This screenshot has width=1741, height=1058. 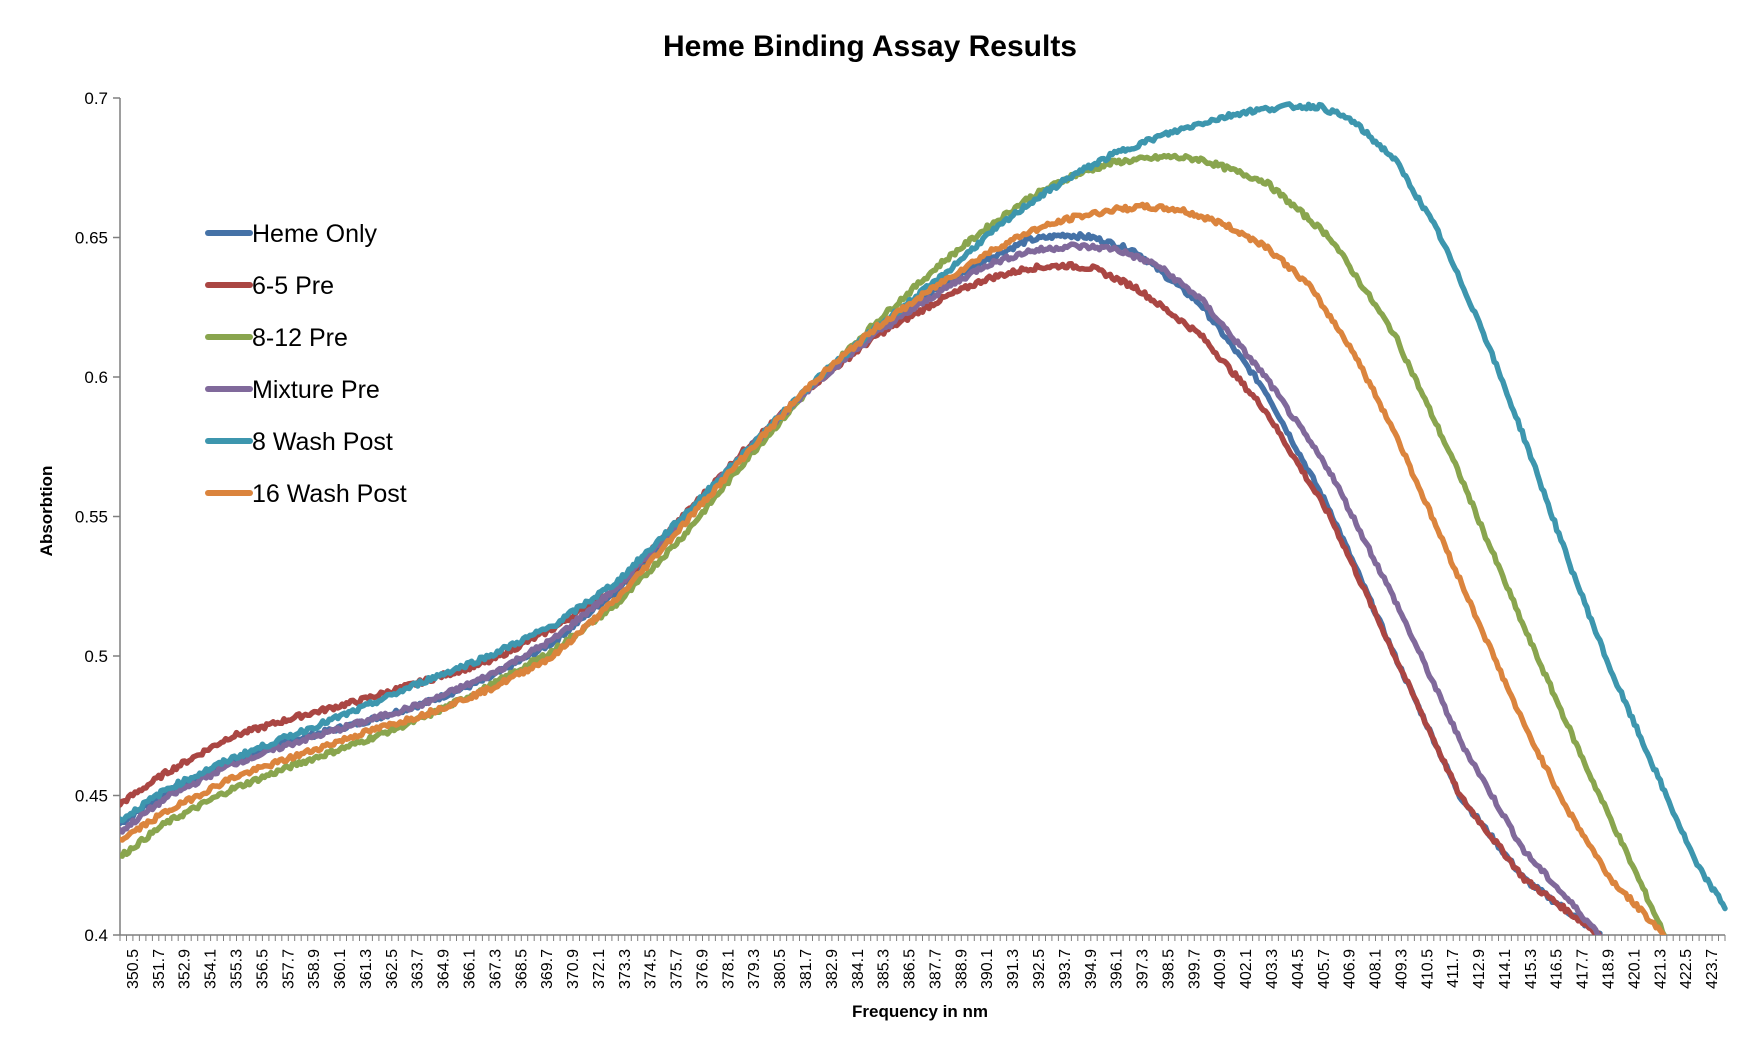 I want to click on y-tick-label: 0.5, so click(x=96, y=656).